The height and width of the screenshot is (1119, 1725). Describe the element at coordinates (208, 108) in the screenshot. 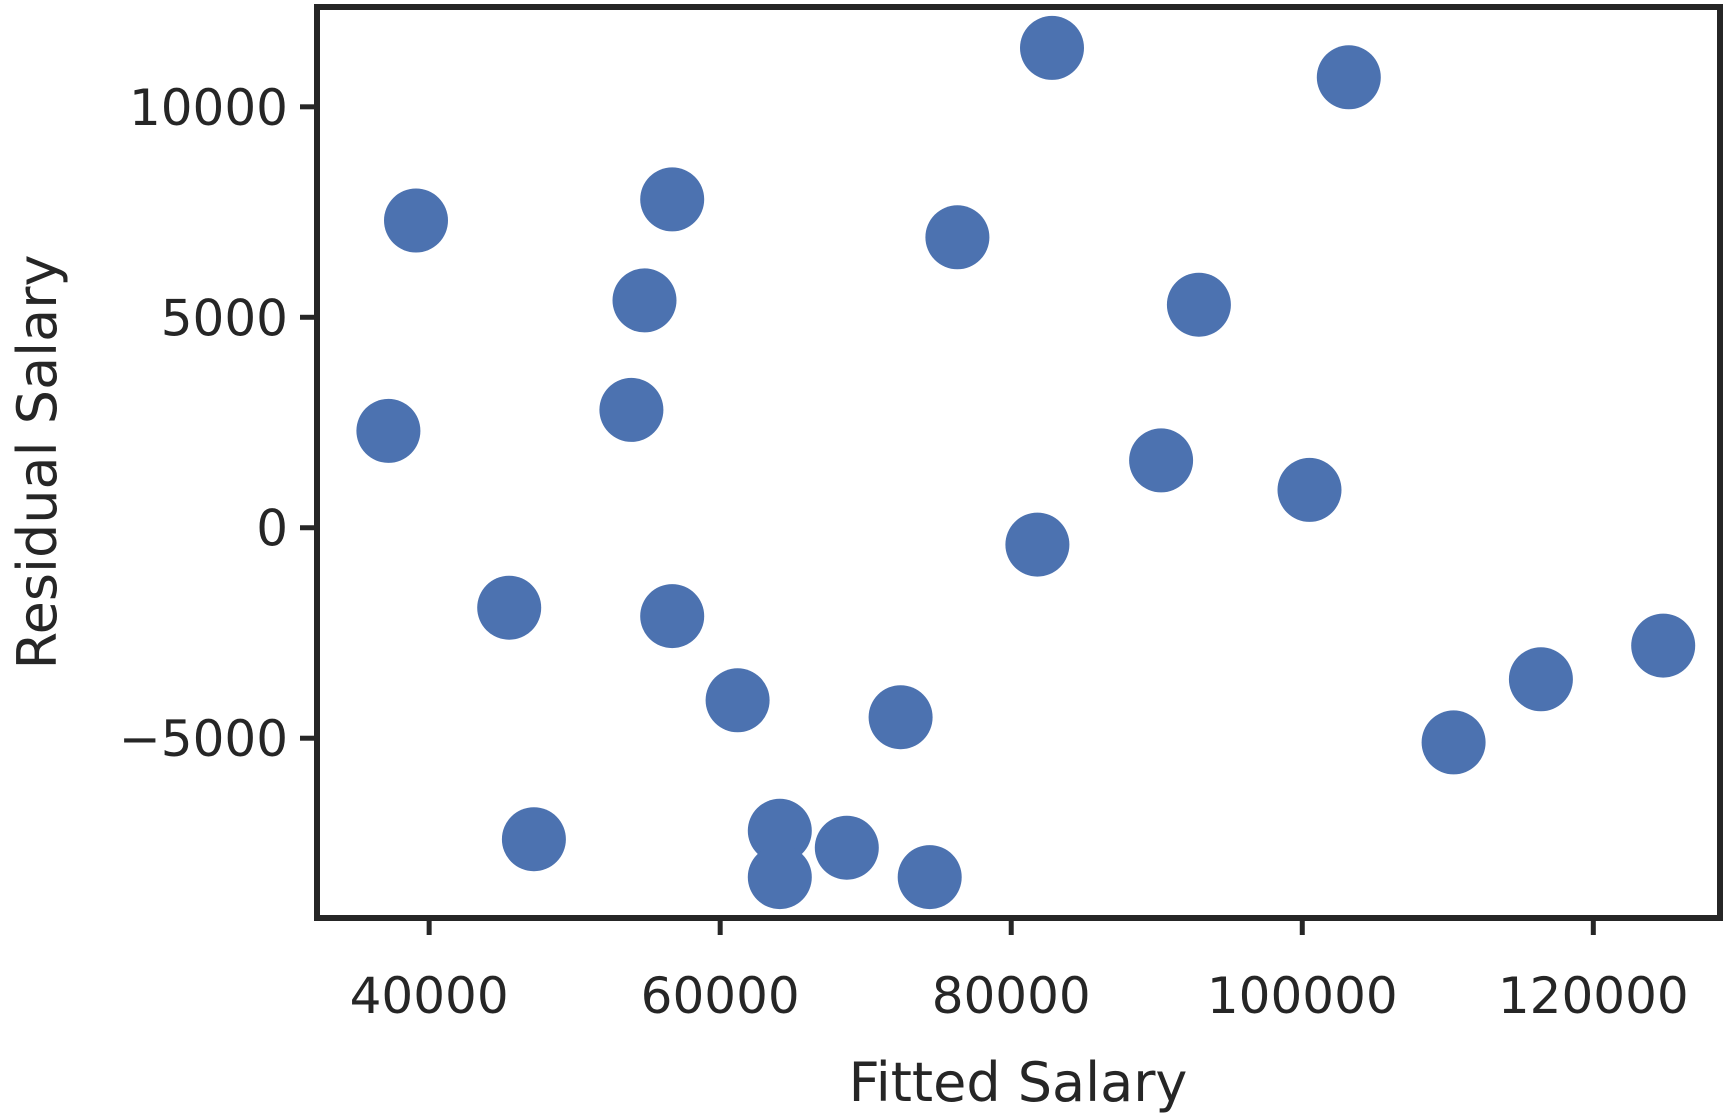

I see `y-tick-label-4: 10000` at that location.